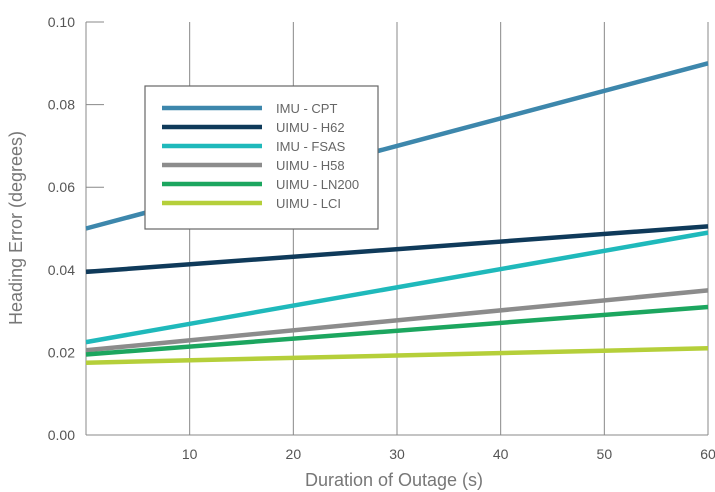 The image size is (715, 492). Describe the element at coordinates (190, 454) in the screenshot. I see `x-tick-label: 10` at that location.